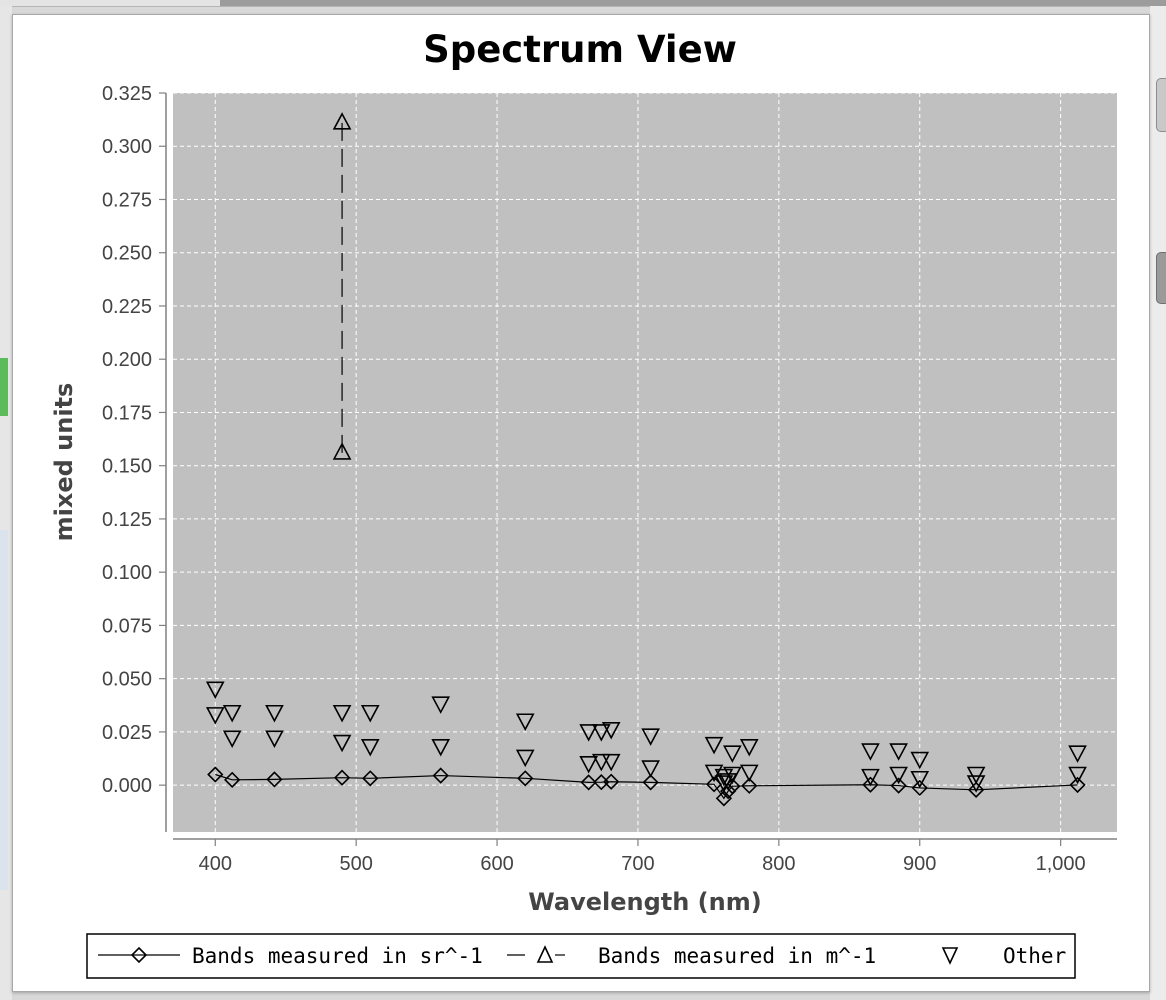  Describe the element at coordinates (127, 307) in the screenshot. I see `y-tick-label: 0.225` at that location.